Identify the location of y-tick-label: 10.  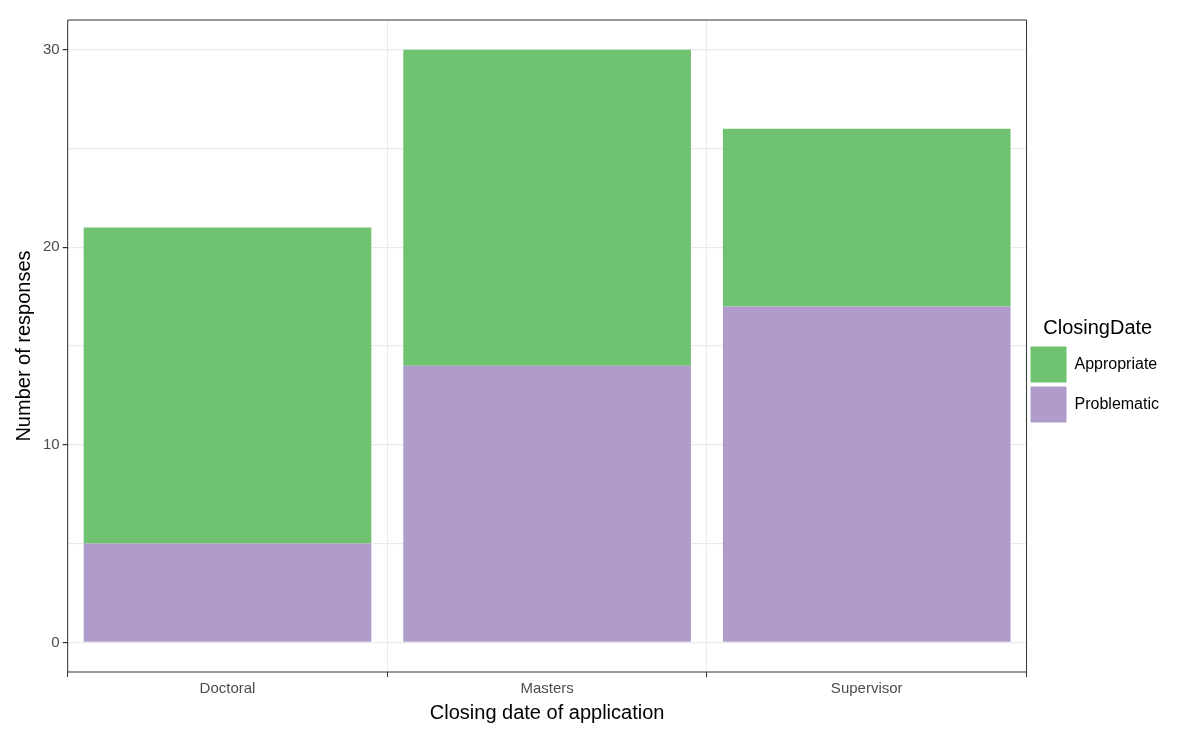
(51, 443).